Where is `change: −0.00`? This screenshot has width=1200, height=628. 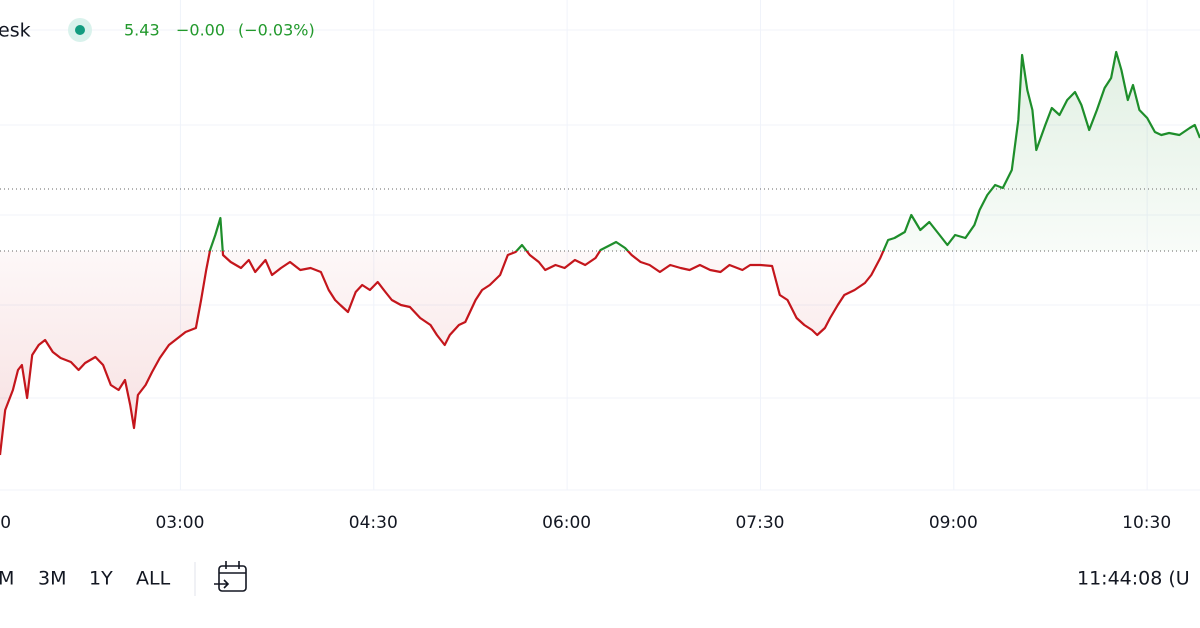 change: −0.00 is located at coordinates (200, 30).